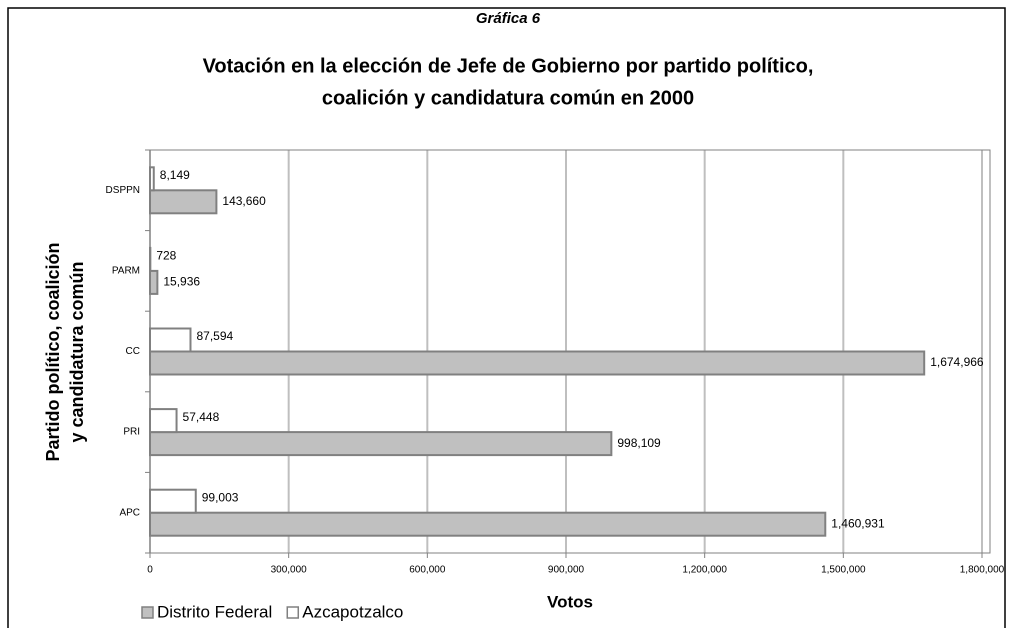 The image size is (1013, 628). I want to click on y-tick-label: PRI, so click(131, 432).